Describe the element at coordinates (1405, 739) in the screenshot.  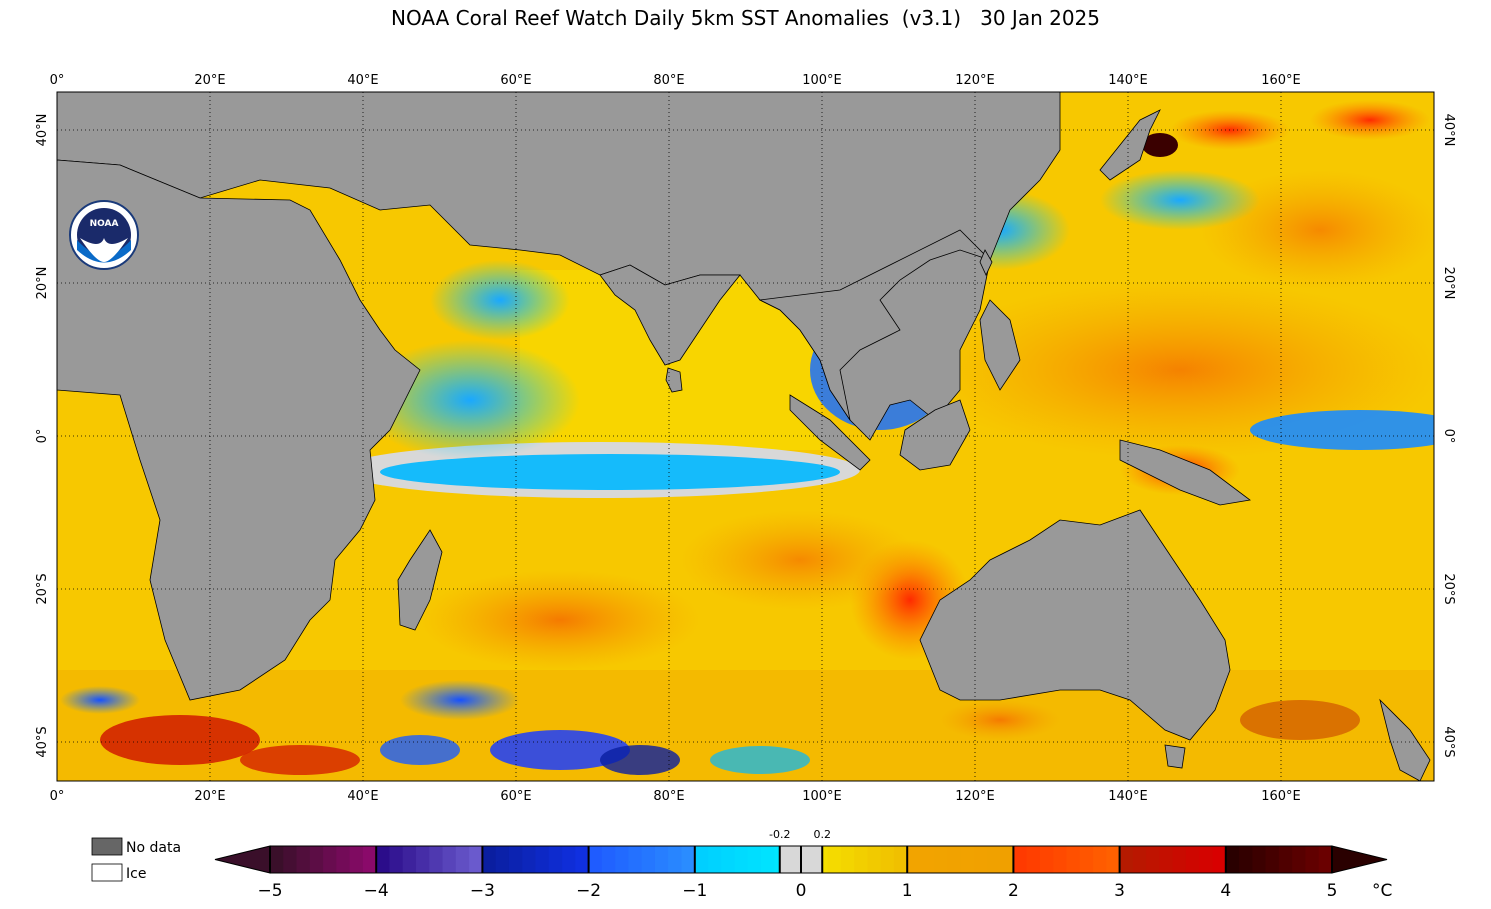
I see `land-new-zealand` at that location.